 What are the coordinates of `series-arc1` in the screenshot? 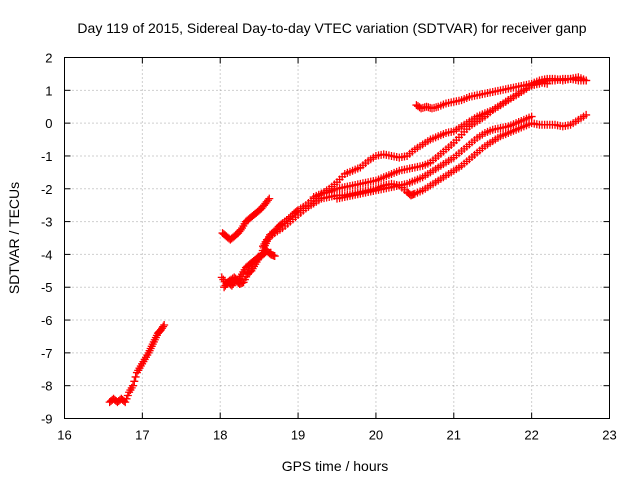 It's located at (137, 363).